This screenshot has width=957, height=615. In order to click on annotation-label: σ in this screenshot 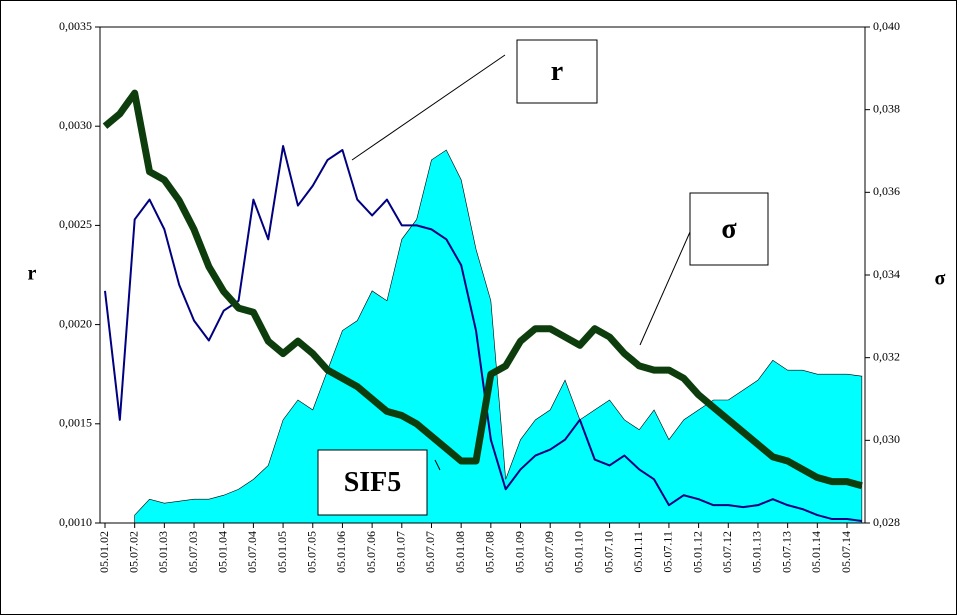, I will do `click(729, 228)`.